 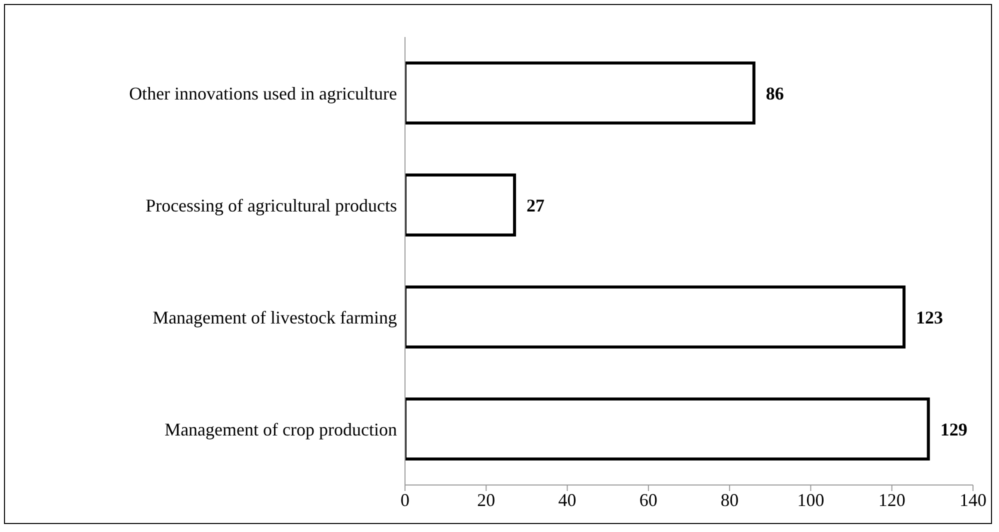 I want to click on data-label: 27, so click(x=535, y=205).